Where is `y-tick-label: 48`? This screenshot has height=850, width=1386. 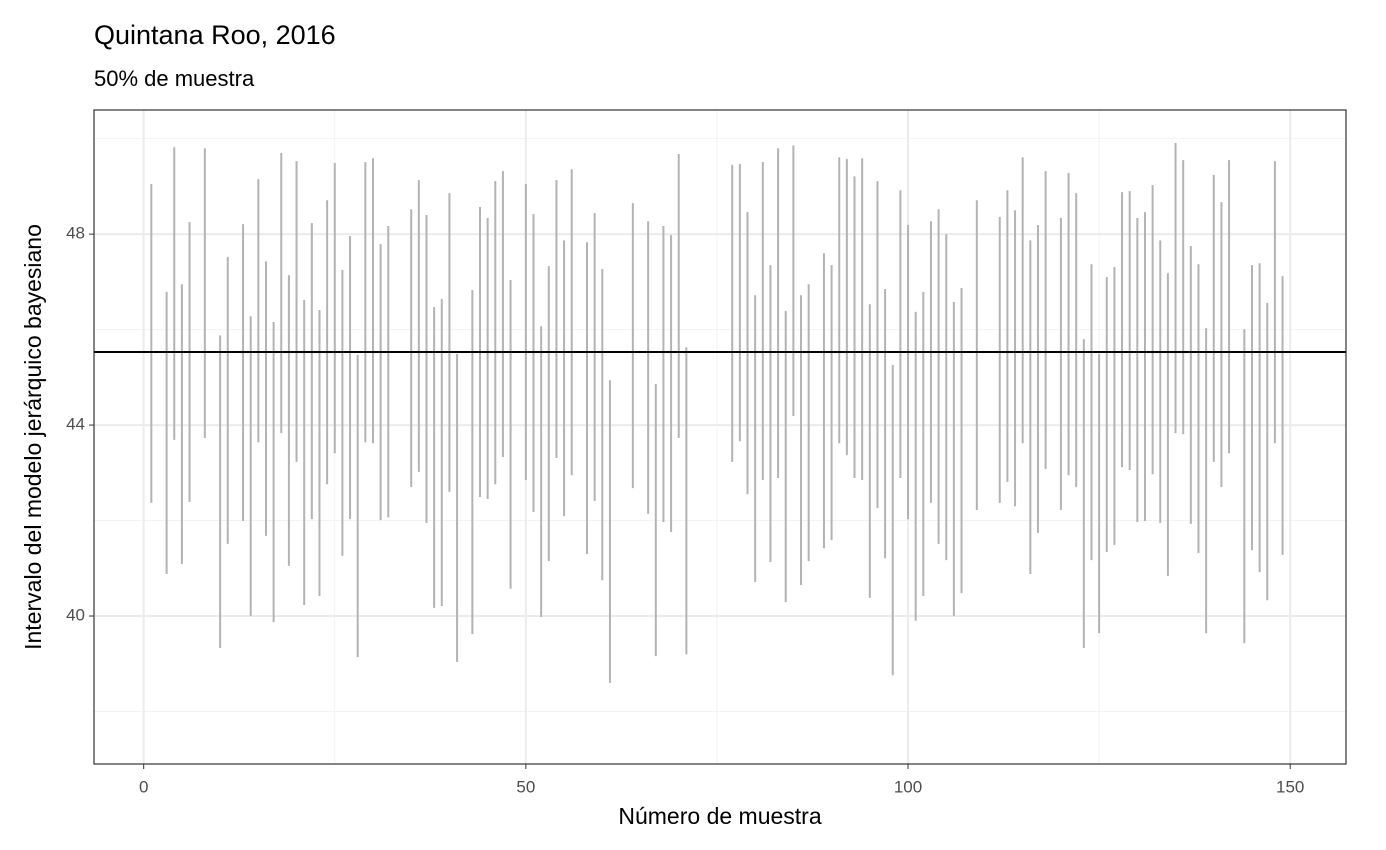 y-tick-label: 48 is located at coordinates (75, 233).